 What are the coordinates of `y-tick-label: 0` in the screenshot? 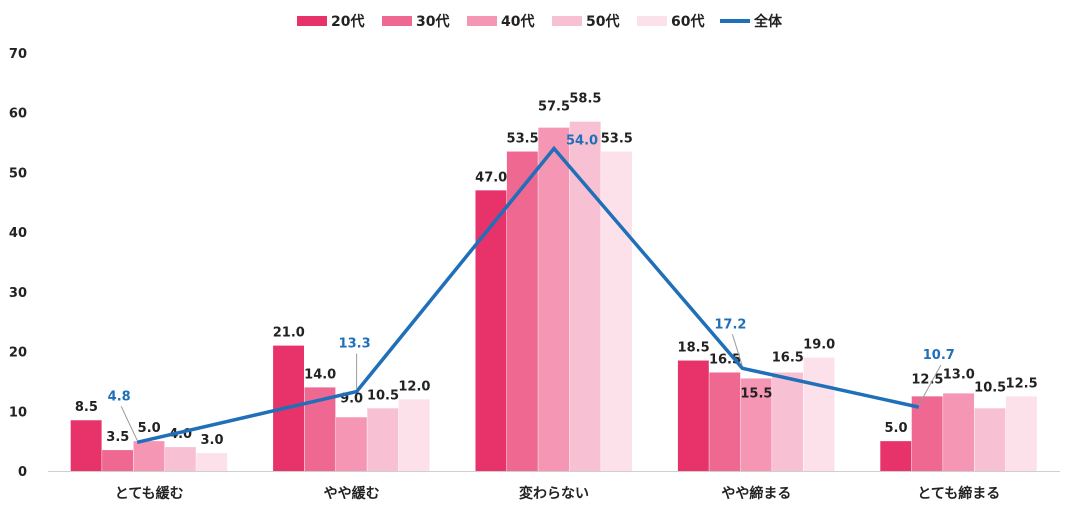 It's located at (22, 472).